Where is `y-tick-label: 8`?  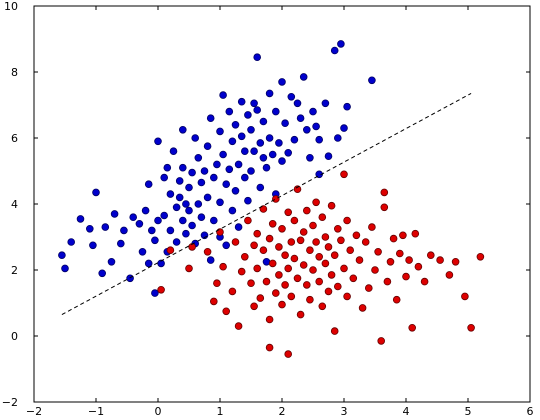 y-tick-label: 8 is located at coordinates (14, 72).